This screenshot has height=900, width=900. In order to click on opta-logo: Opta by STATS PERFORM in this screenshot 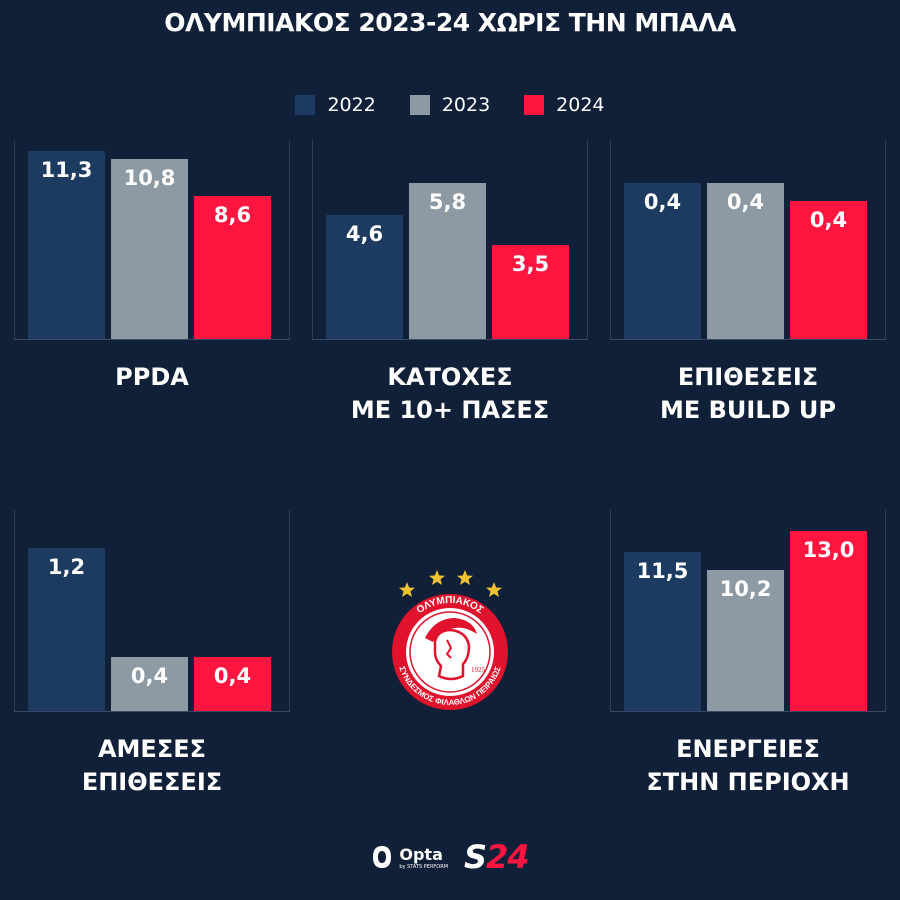, I will do `click(409, 857)`.